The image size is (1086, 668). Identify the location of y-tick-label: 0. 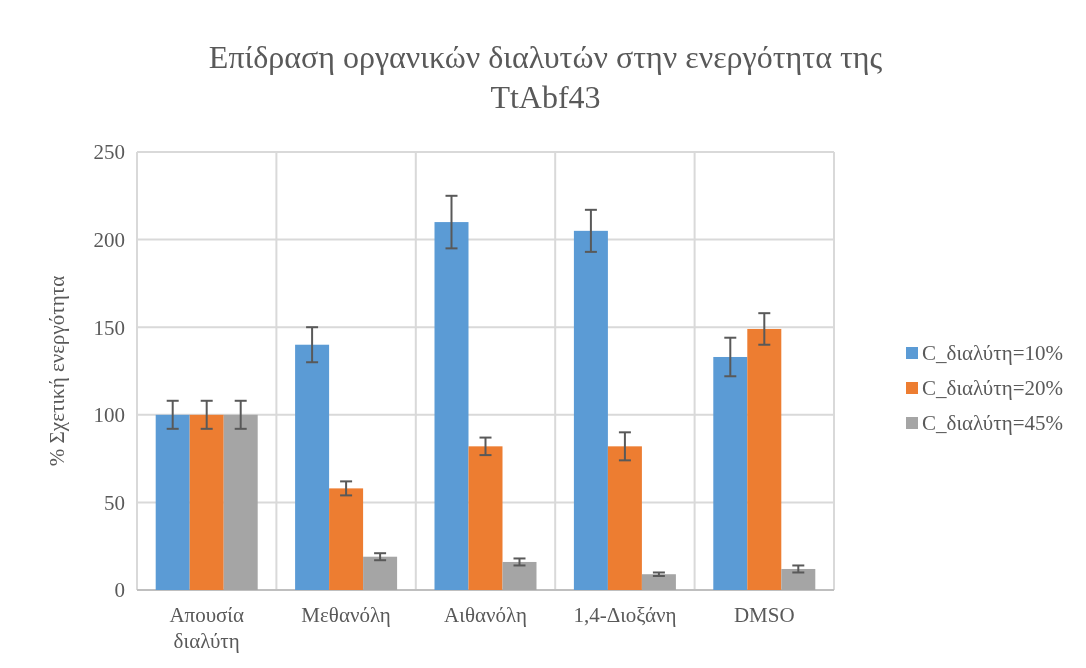
(119, 590).